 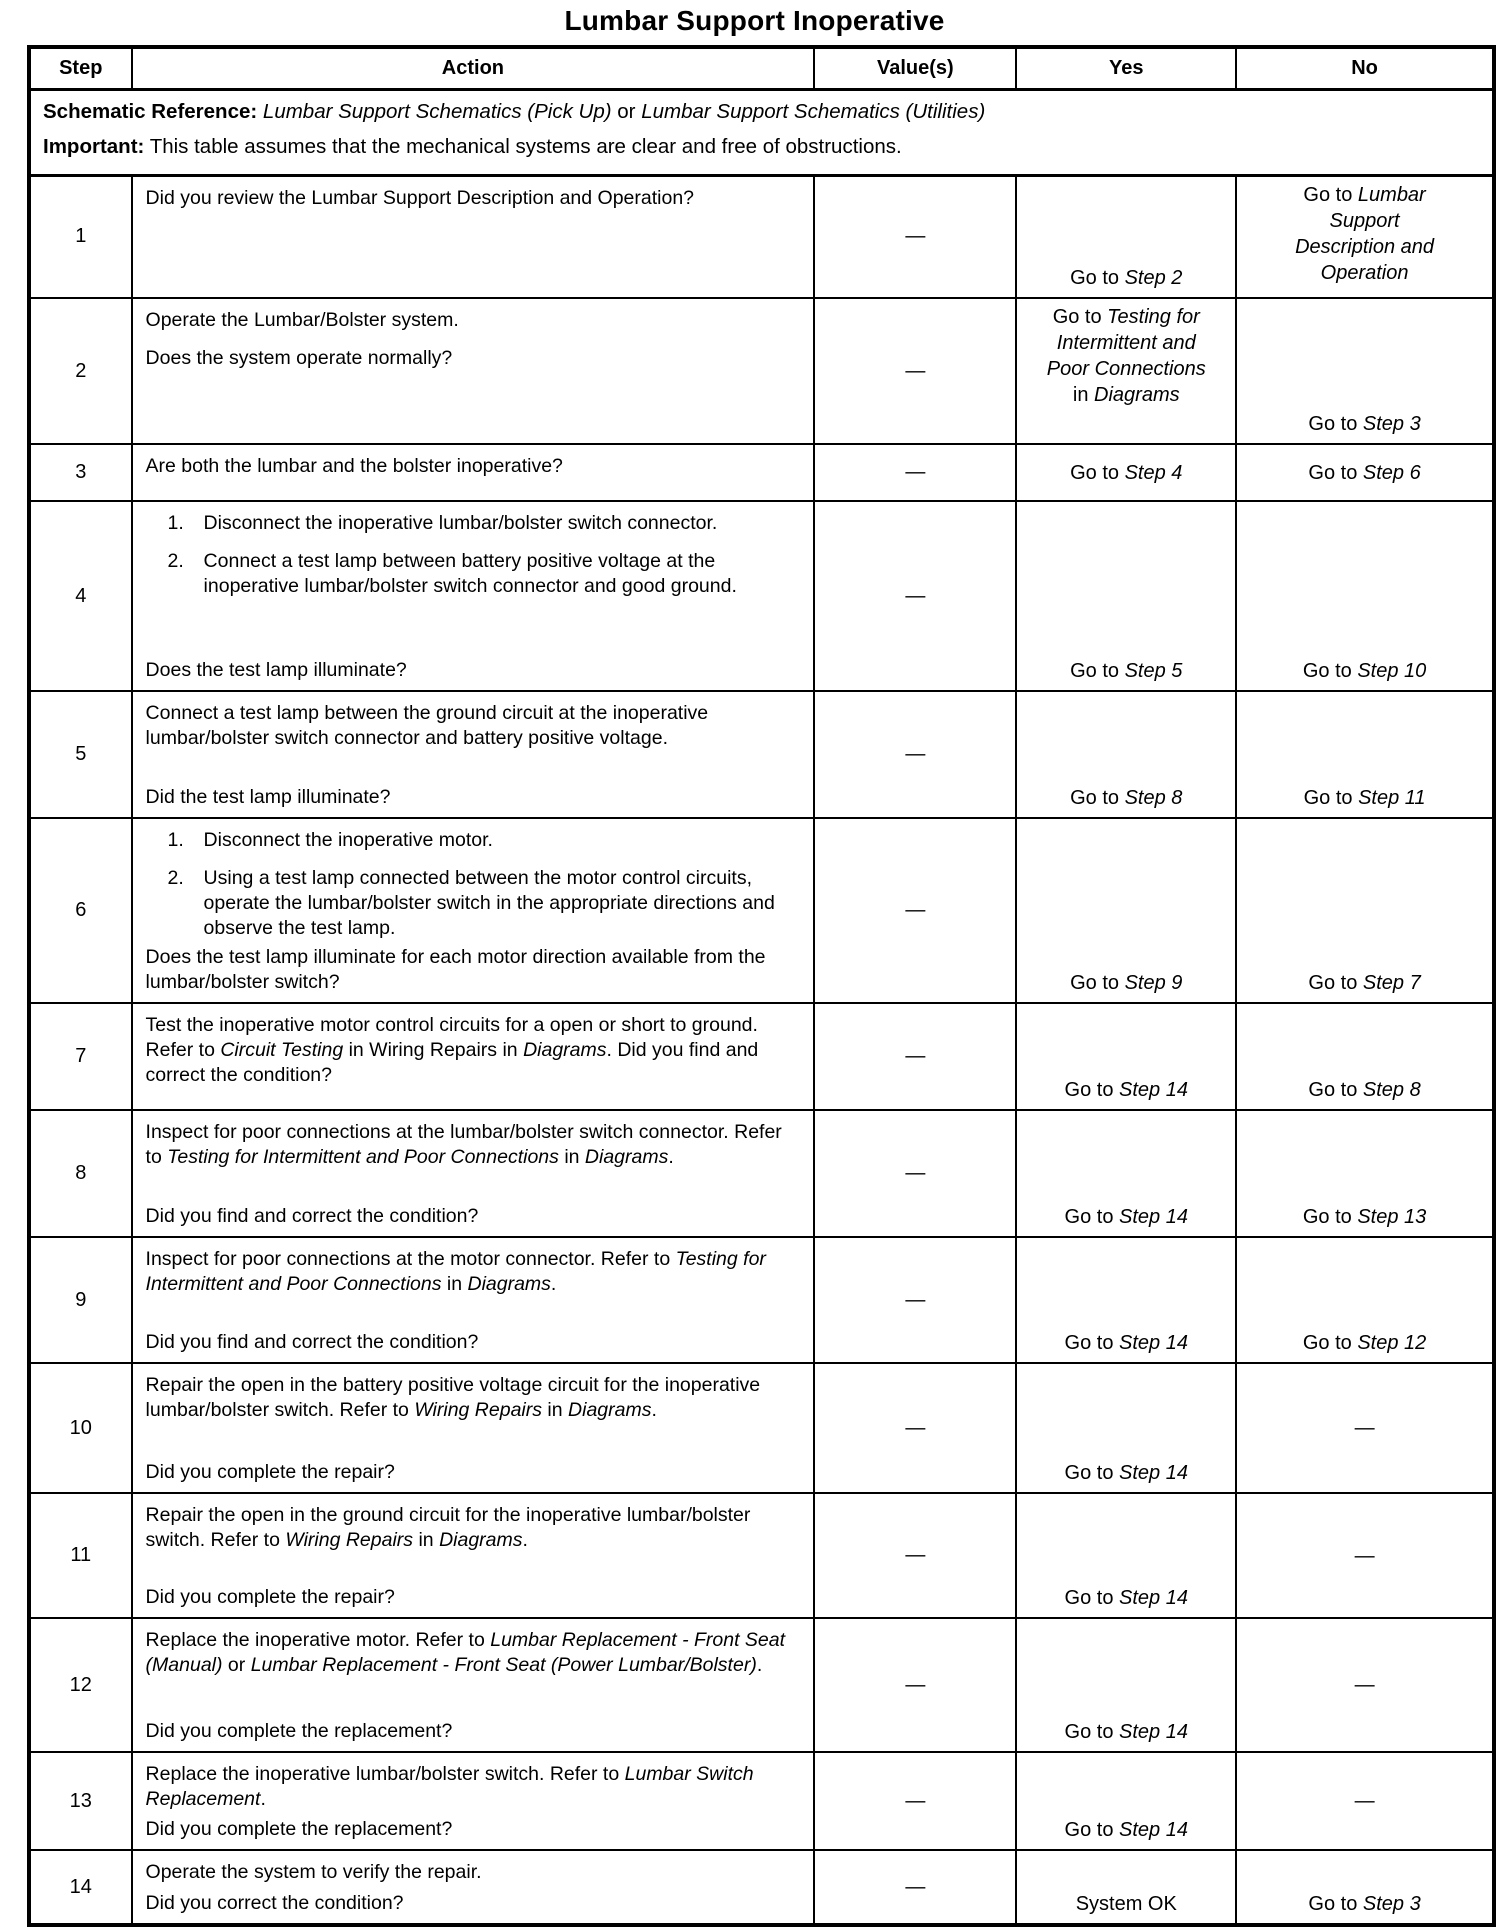 What do you see at coordinates (268, 797) in the screenshot?
I see `action-text: Did the test lamp illuminate?` at bounding box center [268, 797].